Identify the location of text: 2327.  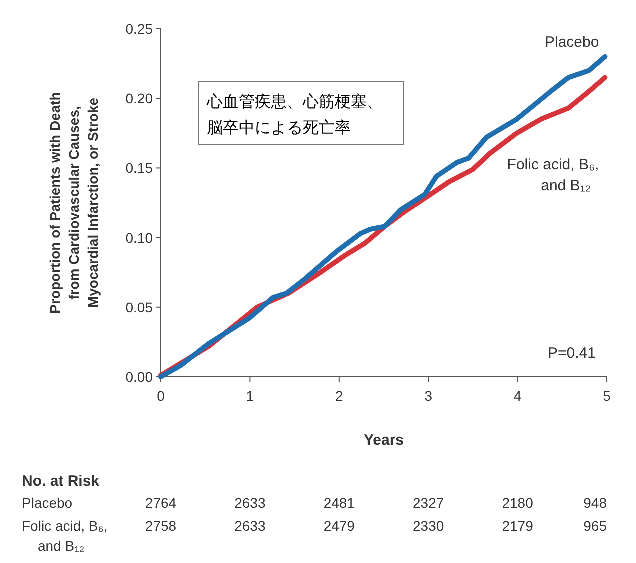
(428, 503).